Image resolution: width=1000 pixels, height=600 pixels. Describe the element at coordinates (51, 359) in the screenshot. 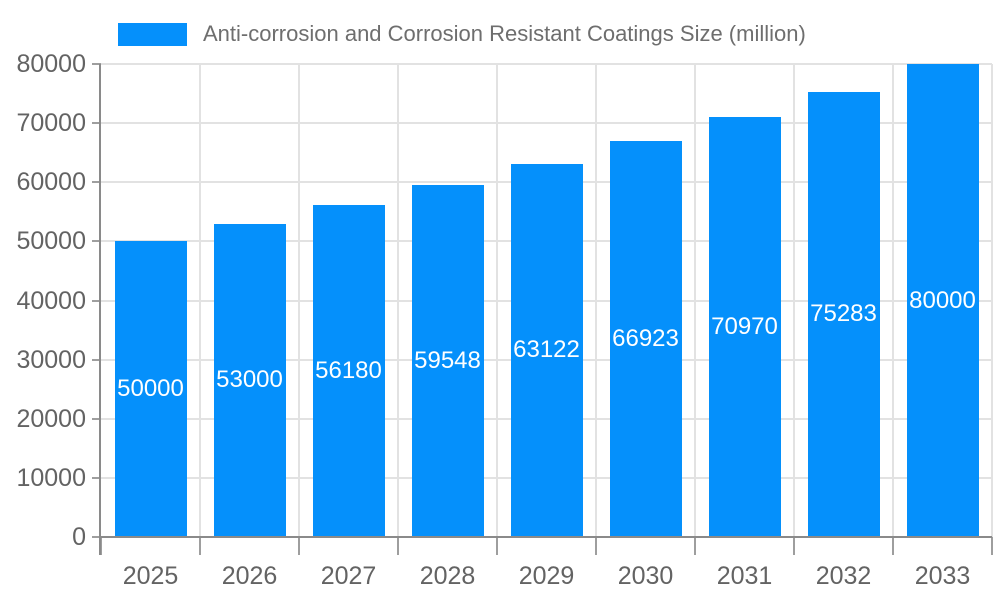

I see `y-tick-label: 30000` at that location.